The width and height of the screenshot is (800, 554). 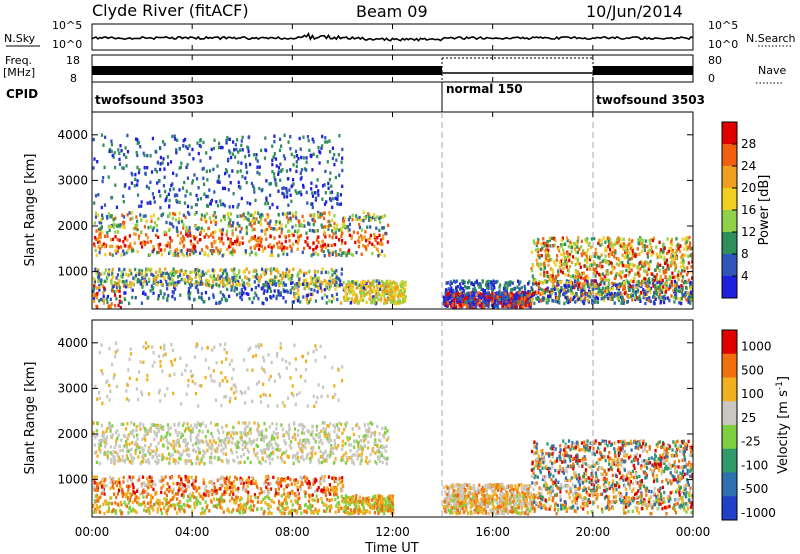 What do you see at coordinates (67, 44) in the screenshot?
I see `nsky-left-tick-bottom: 10^0` at bounding box center [67, 44].